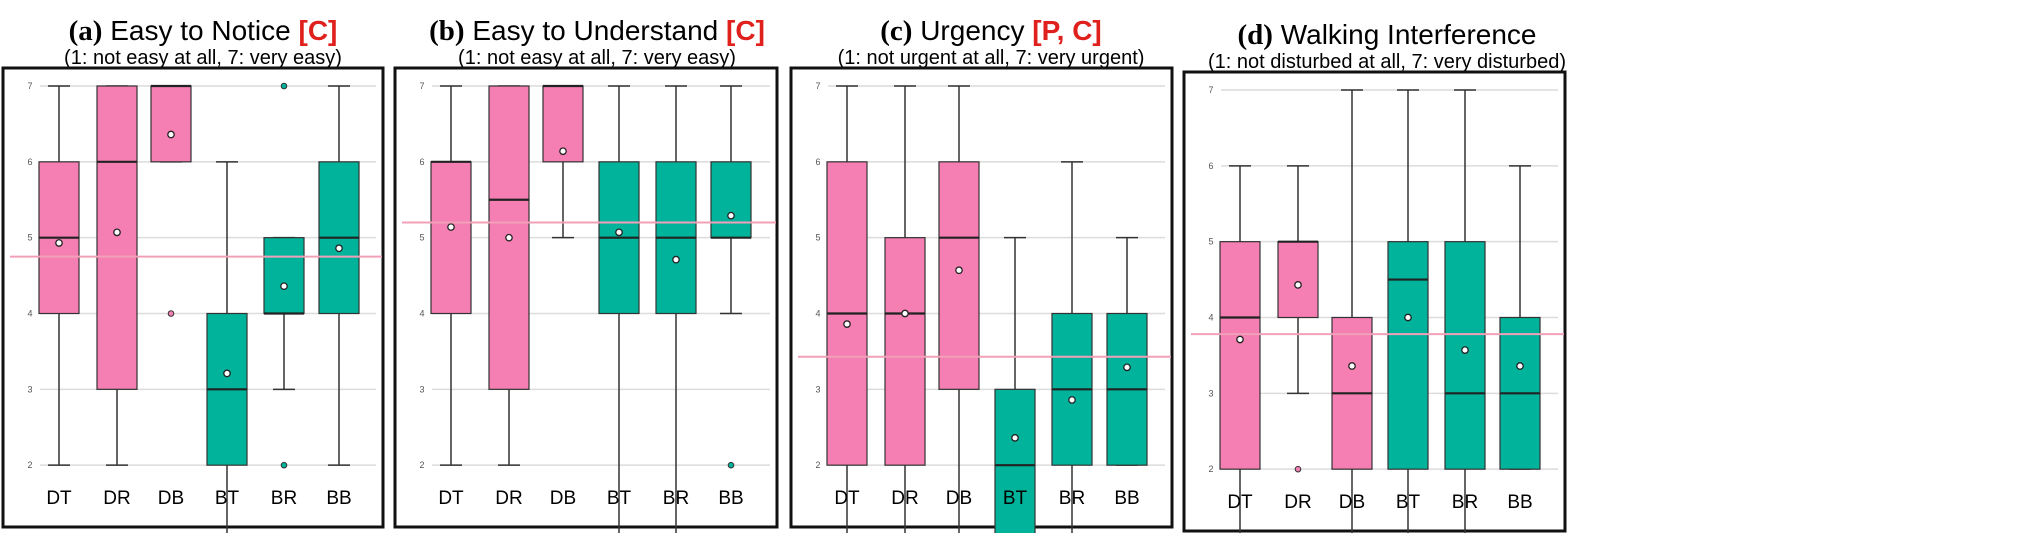 The width and height of the screenshot is (2032, 533). Describe the element at coordinates (1062, 30) in the screenshot. I see `panel-tag: [P, C]` at that location.